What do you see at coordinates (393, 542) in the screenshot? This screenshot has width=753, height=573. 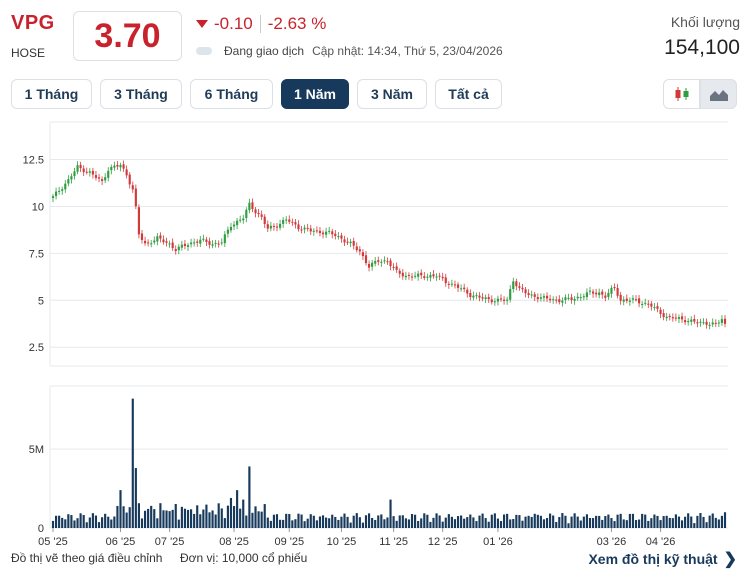 I see `time-tick-label: 11 '25` at bounding box center [393, 542].